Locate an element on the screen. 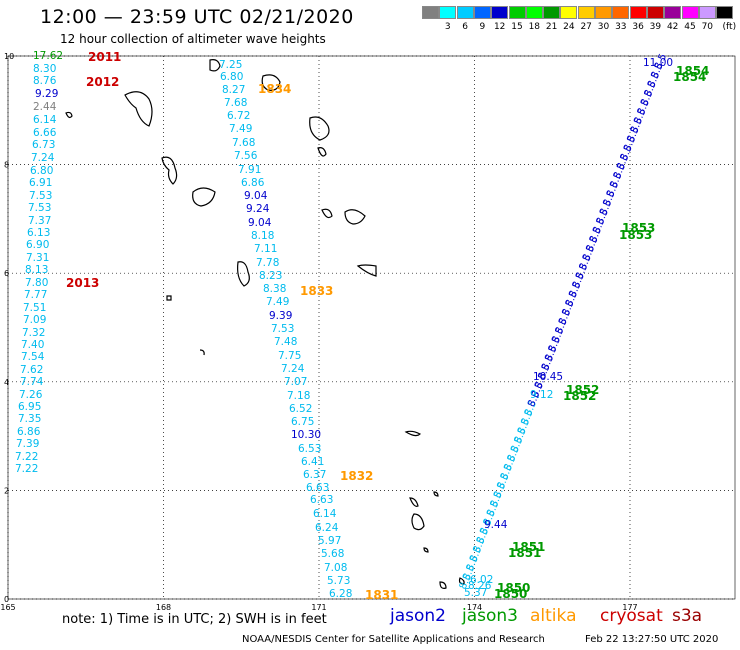 This screenshot has height=650, width=740. pass-time-label: 1850 is located at coordinates (513, 588).